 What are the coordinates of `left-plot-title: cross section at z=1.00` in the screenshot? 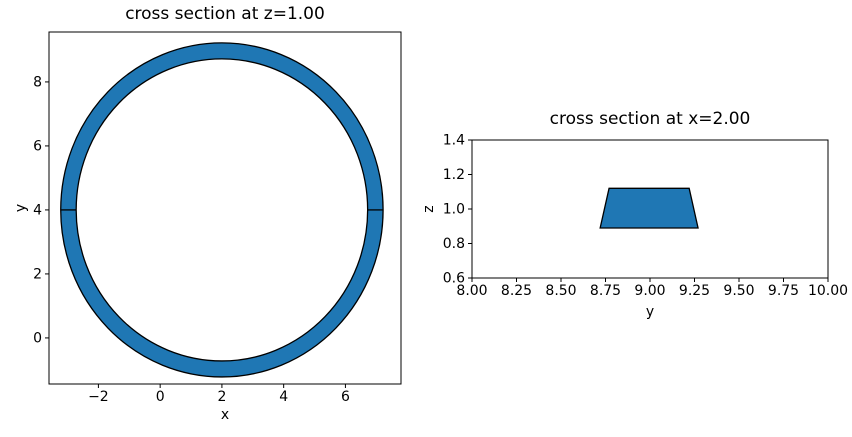 It's located at (225, 14).